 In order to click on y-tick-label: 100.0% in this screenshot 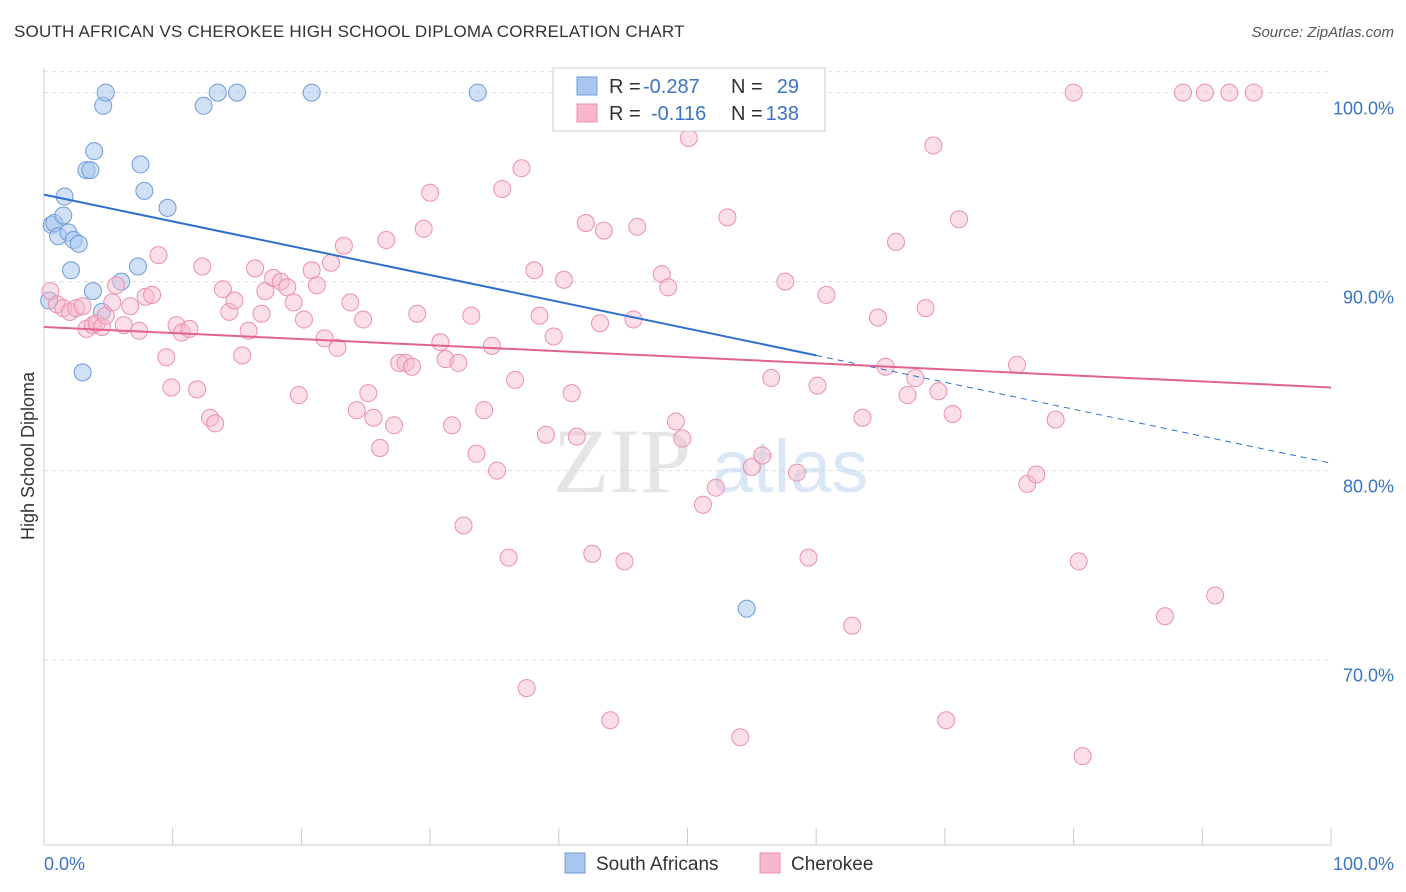, I will do `click(1363, 109)`.